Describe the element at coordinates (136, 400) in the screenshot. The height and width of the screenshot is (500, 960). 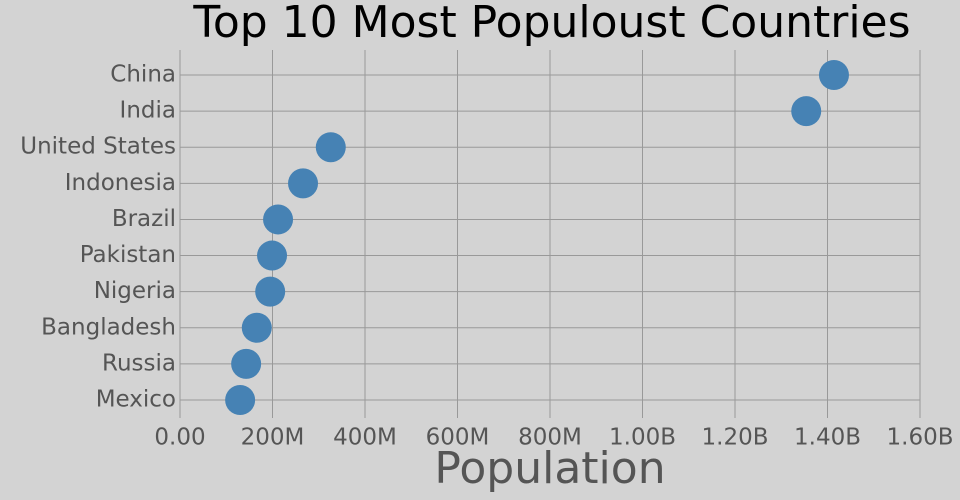
I see `y-tick-label: Mexico` at that location.